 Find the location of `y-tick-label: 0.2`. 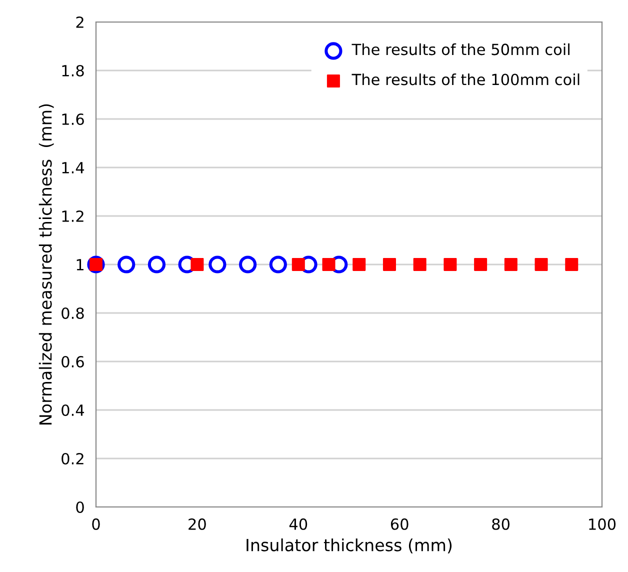

y-tick-label: 0.2 is located at coordinates (73, 458).